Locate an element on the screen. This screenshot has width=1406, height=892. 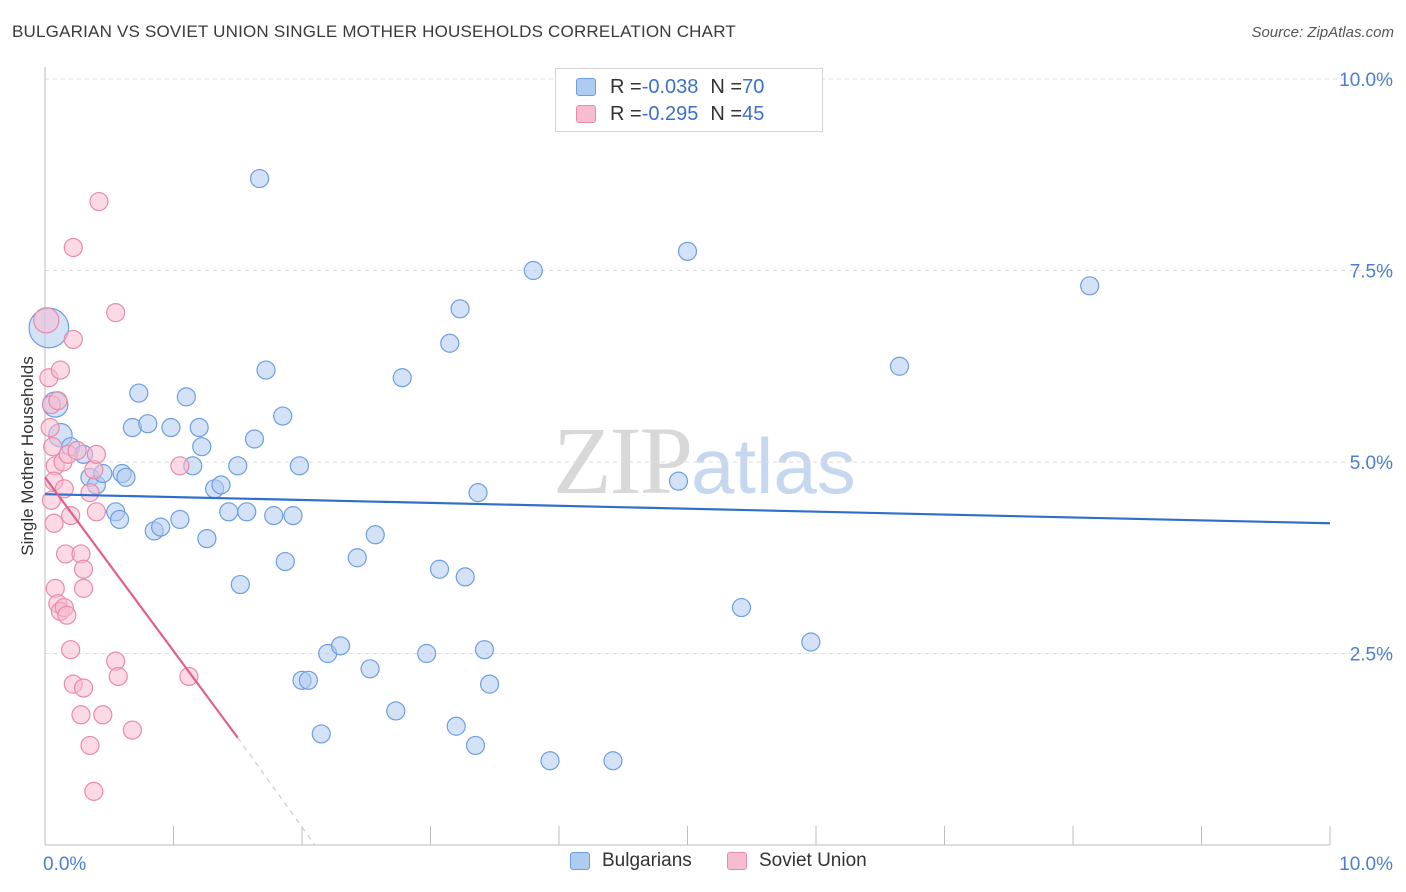
watermark-atlas: atlas is located at coordinates (773, 466).